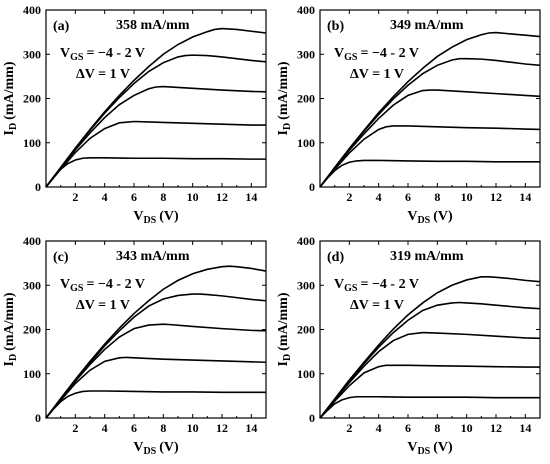  What do you see at coordinates (335, 257) in the screenshot?
I see `panel-letter: (d)` at bounding box center [335, 257].